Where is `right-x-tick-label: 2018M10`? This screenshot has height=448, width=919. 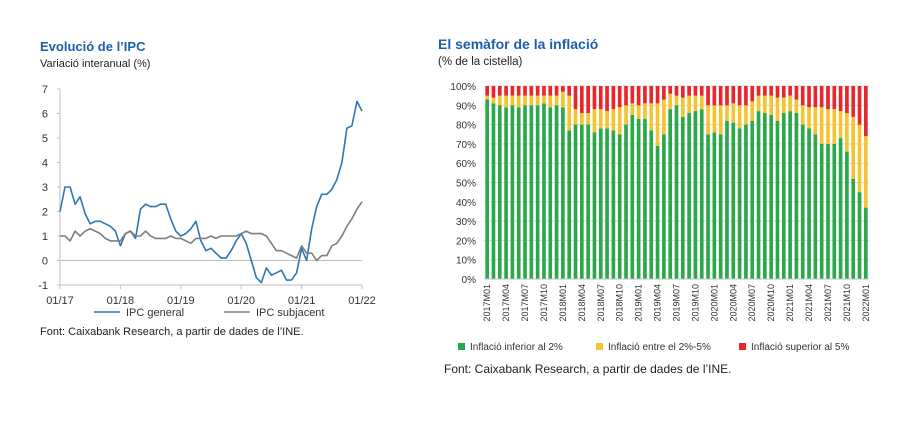 right-x-tick-label: 2018M10 is located at coordinates (620, 303).